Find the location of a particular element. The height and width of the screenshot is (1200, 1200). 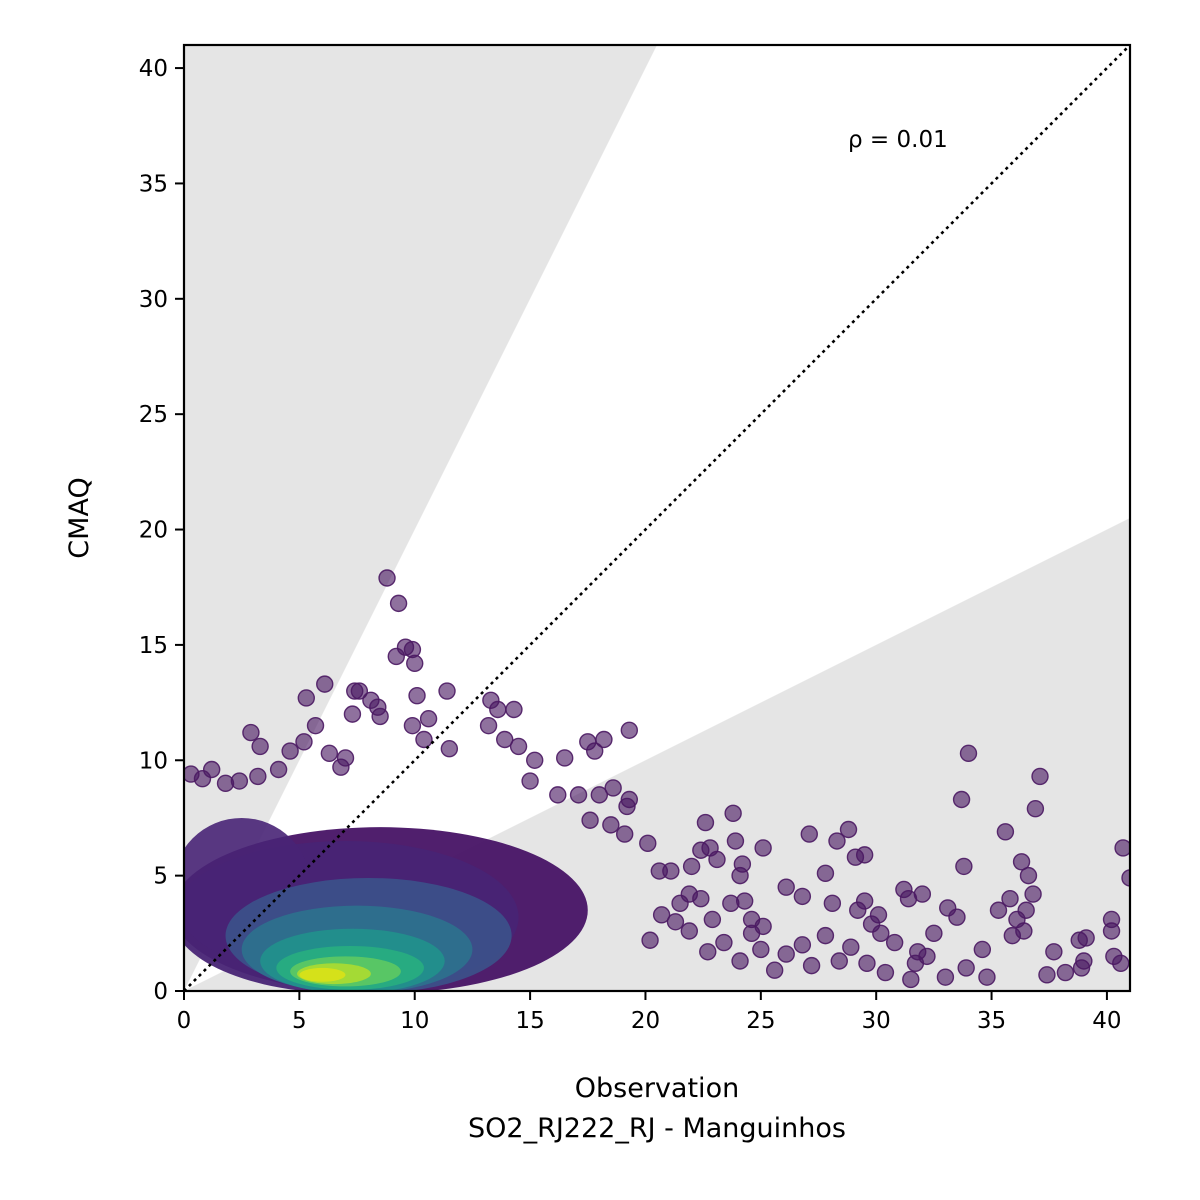

y-tick-label: 5 is located at coordinates (160, 877).